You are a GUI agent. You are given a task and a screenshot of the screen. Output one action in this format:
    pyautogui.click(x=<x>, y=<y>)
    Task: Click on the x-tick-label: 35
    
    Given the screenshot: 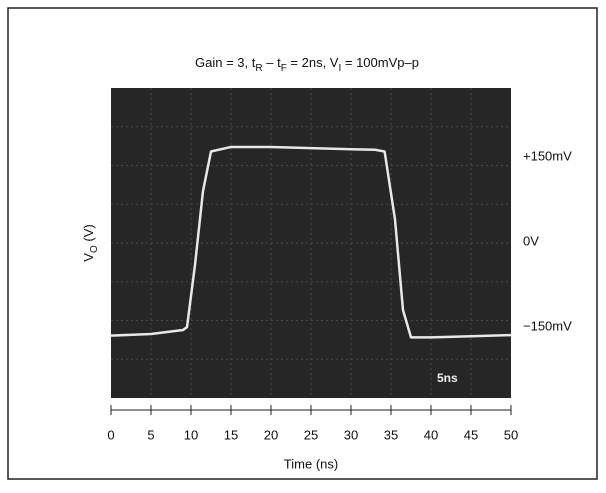 What is the action you would take?
    pyautogui.click(x=391, y=434)
    